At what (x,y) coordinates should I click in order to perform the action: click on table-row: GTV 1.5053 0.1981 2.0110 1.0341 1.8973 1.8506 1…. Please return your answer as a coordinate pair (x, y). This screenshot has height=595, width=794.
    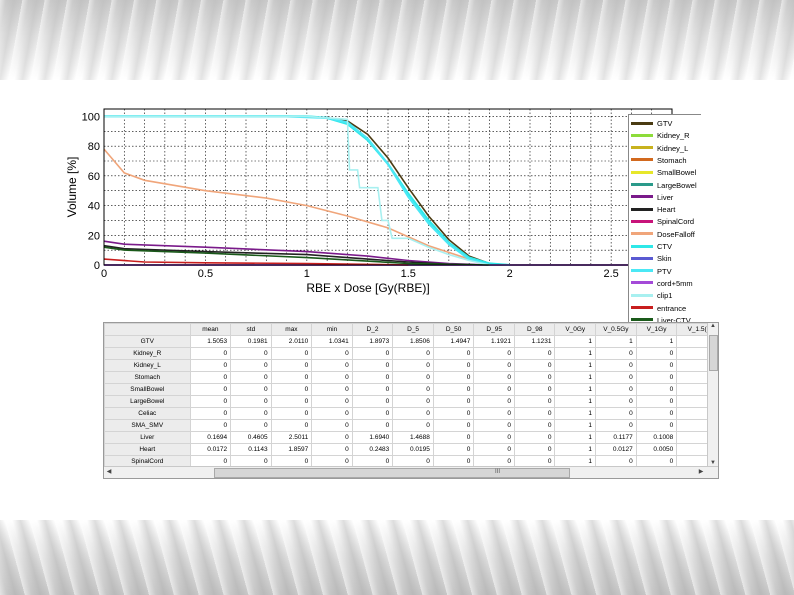
    Looking at the image, I should click on (411, 341).